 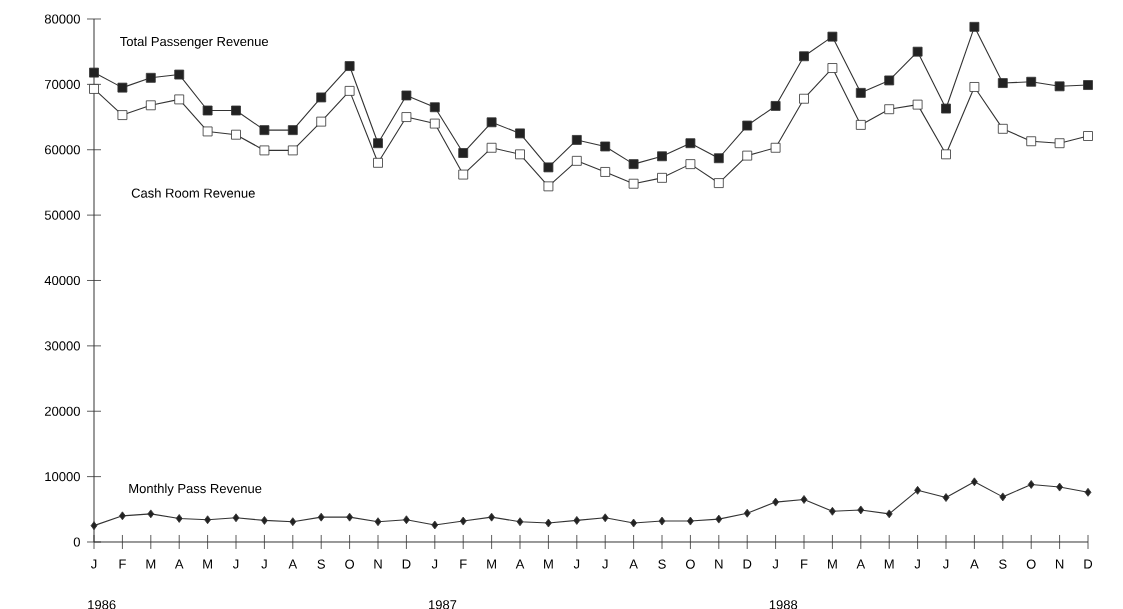 I want to click on series-label: Monthly Pass Revenue, so click(x=195, y=489).